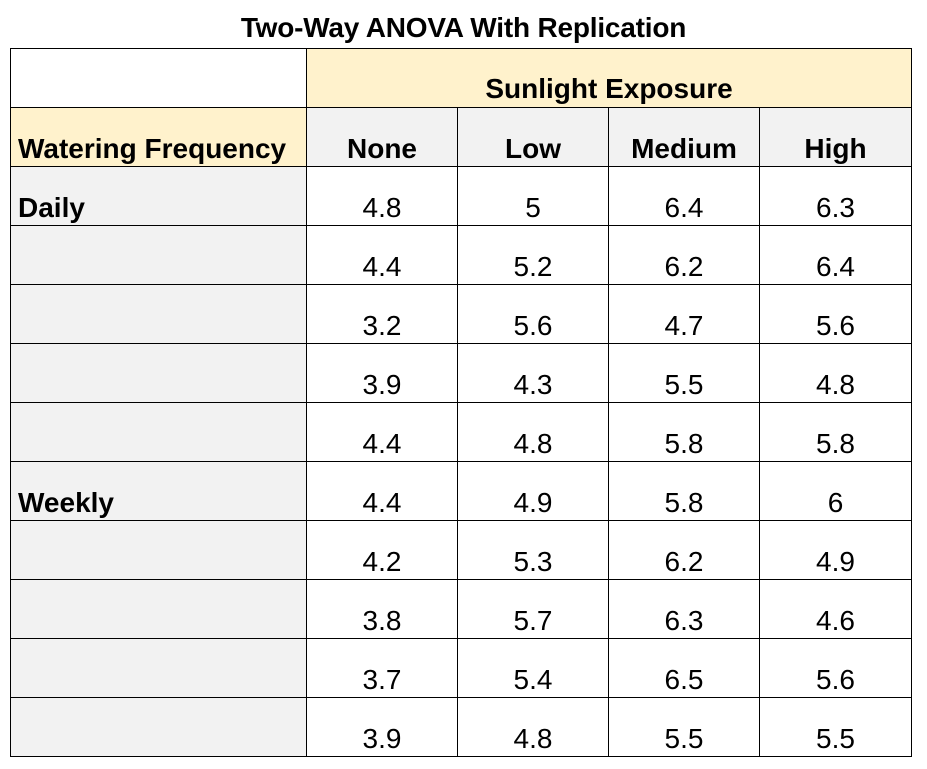 The height and width of the screenshot is (769, 927). I want to click on table-corner-cell, so click(159, 78).